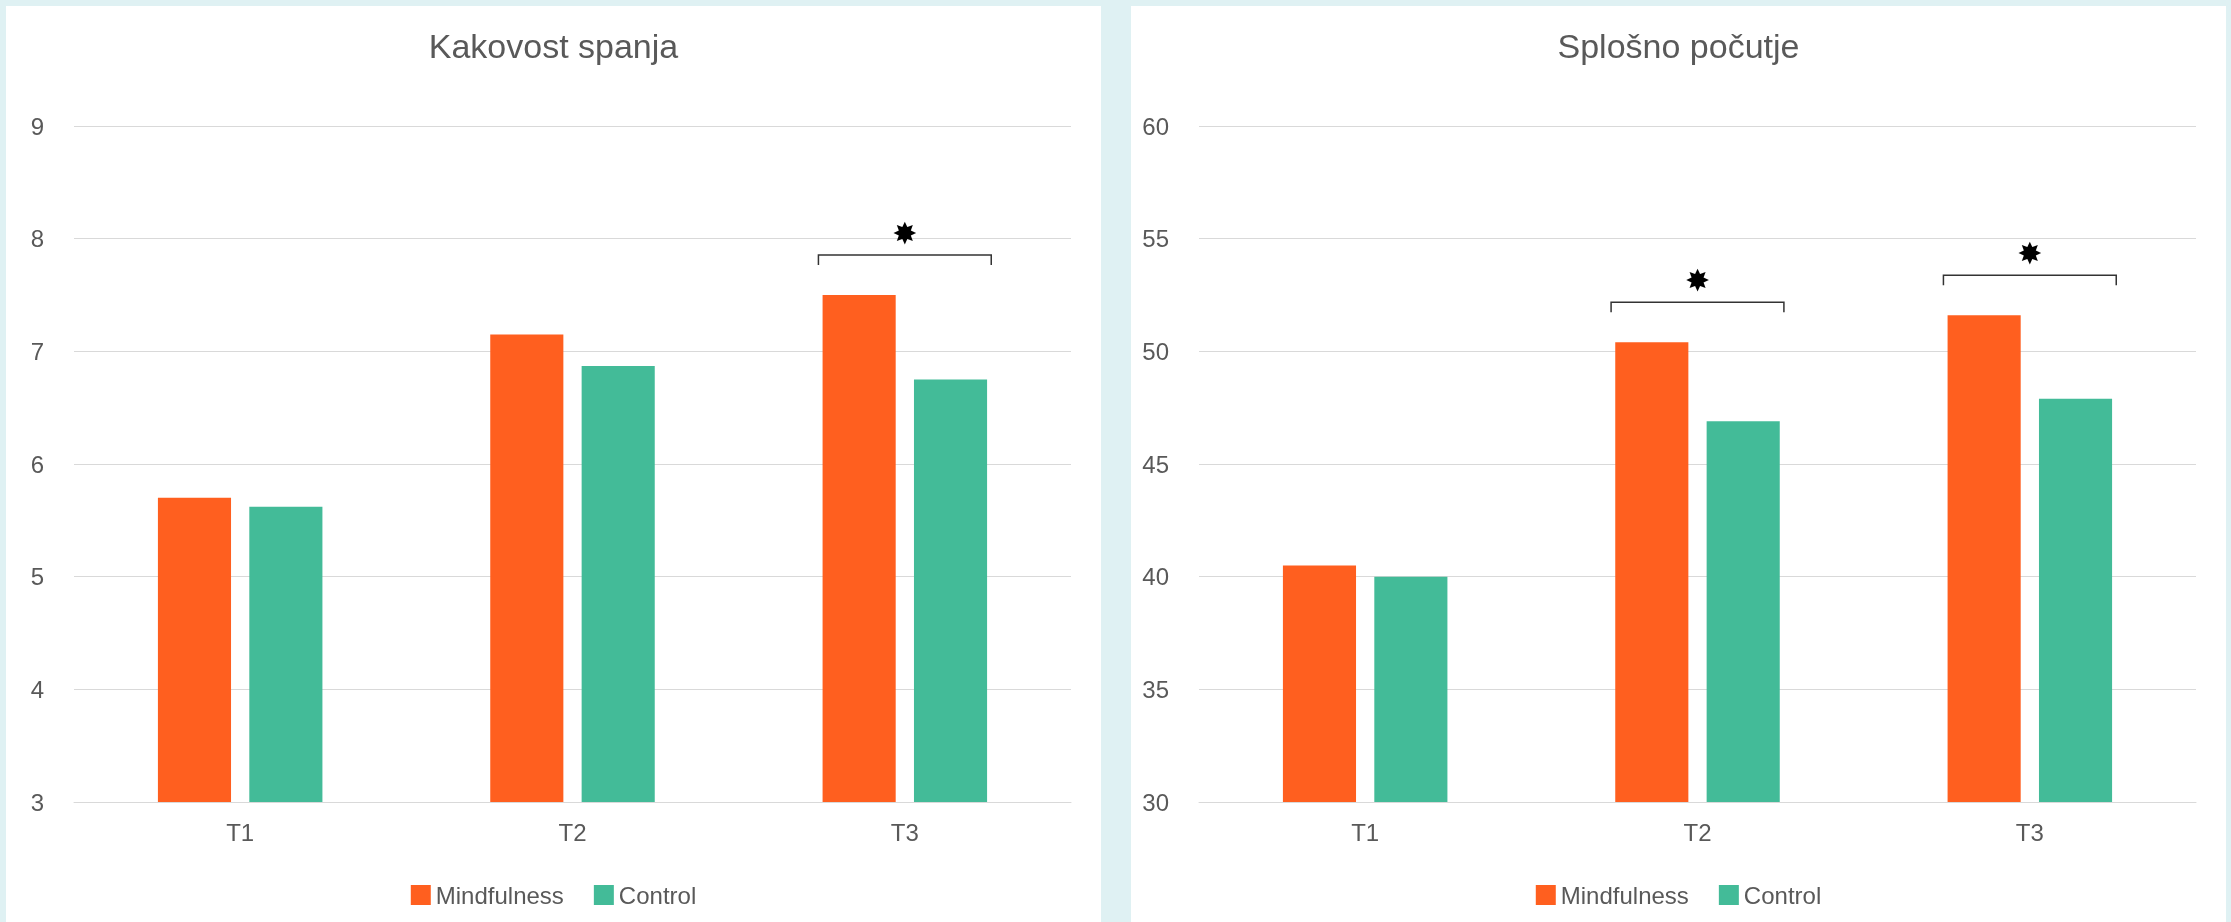 This screenshot has height=922, width=2231. I want to click on y-tick-label: 35, so click(1155, 689).